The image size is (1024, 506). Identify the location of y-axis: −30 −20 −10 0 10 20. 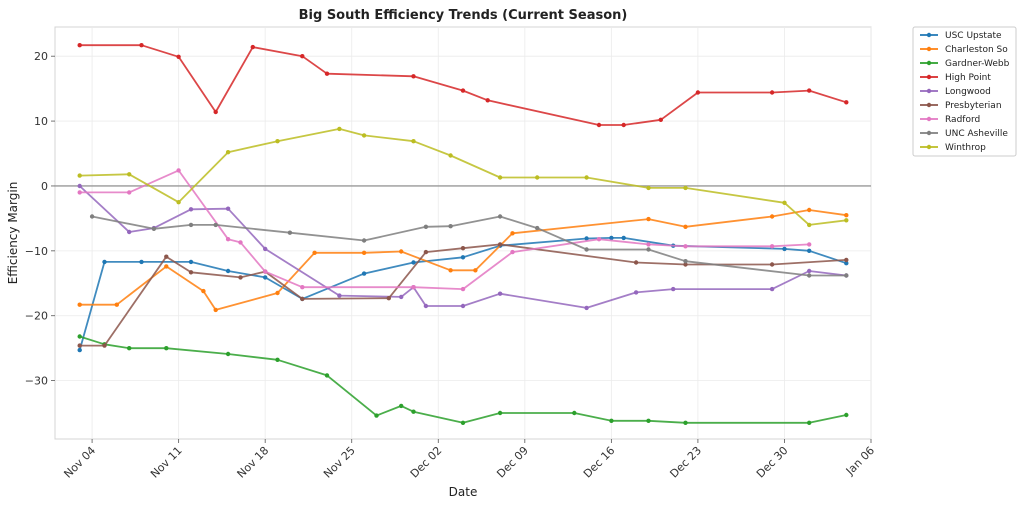
(40, 219).